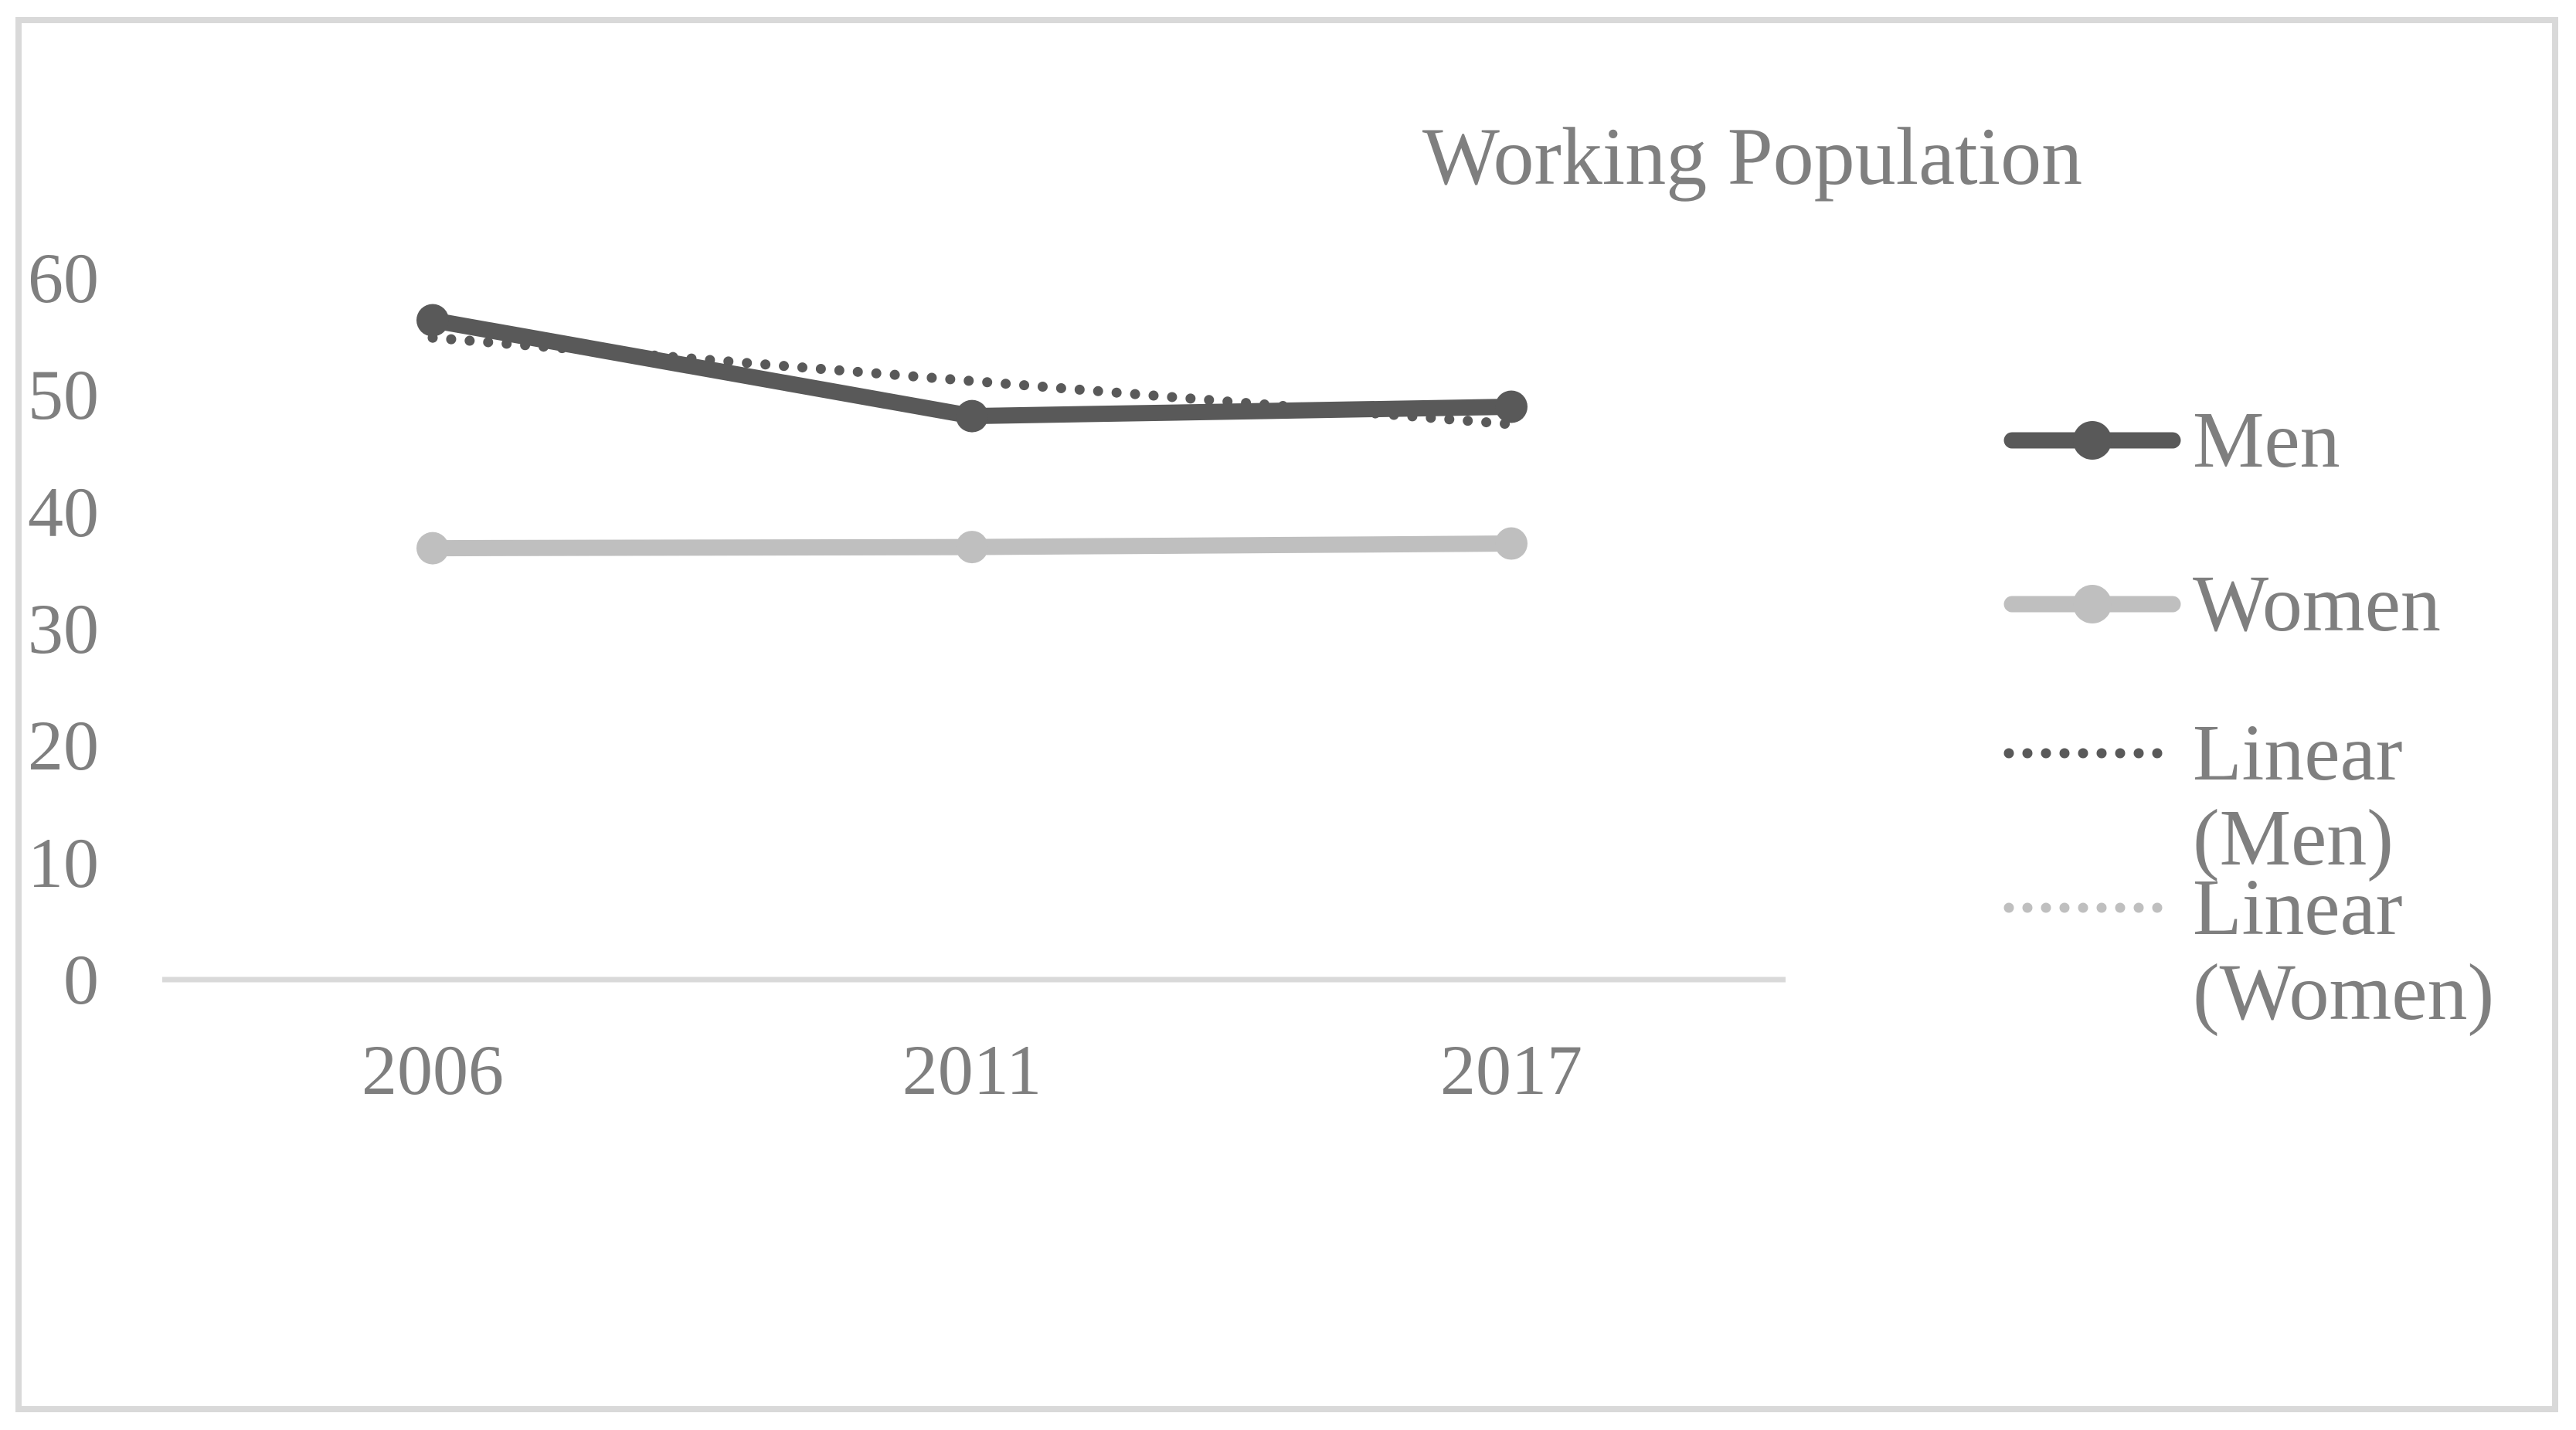 This screenshot has height=1430, width=2576. I want to click on y-tick-20: 20, so click(63, 745).